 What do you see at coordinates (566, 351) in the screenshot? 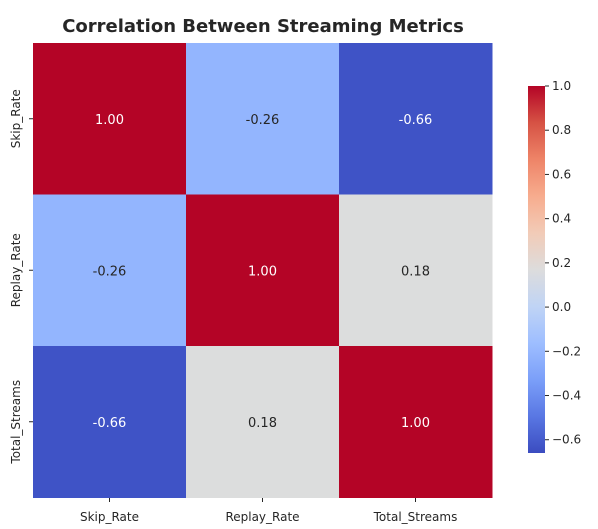
I see `colorbar-tick-label: −0.2` at bounding box center [566, 351].